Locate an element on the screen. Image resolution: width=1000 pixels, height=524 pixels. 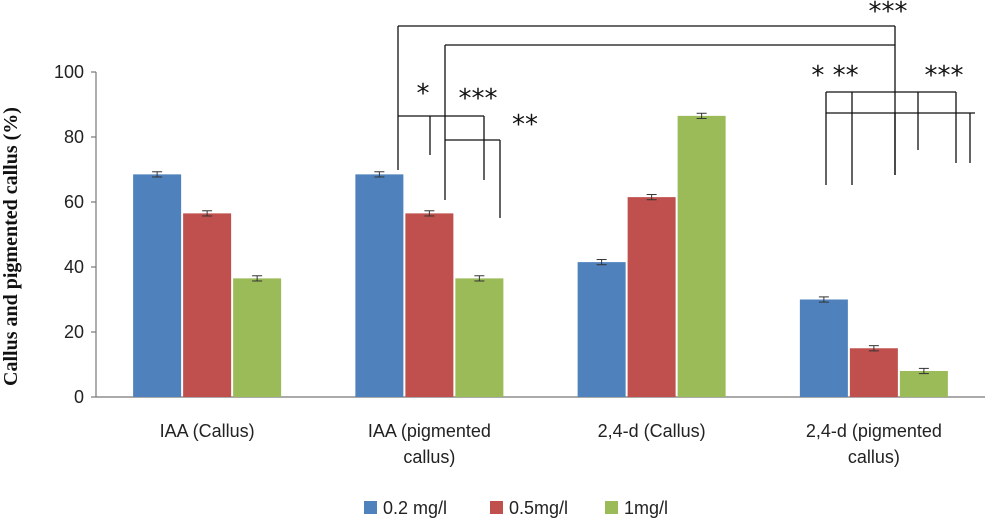
y-tick-label: 80 is located at coordinates (74, 137).